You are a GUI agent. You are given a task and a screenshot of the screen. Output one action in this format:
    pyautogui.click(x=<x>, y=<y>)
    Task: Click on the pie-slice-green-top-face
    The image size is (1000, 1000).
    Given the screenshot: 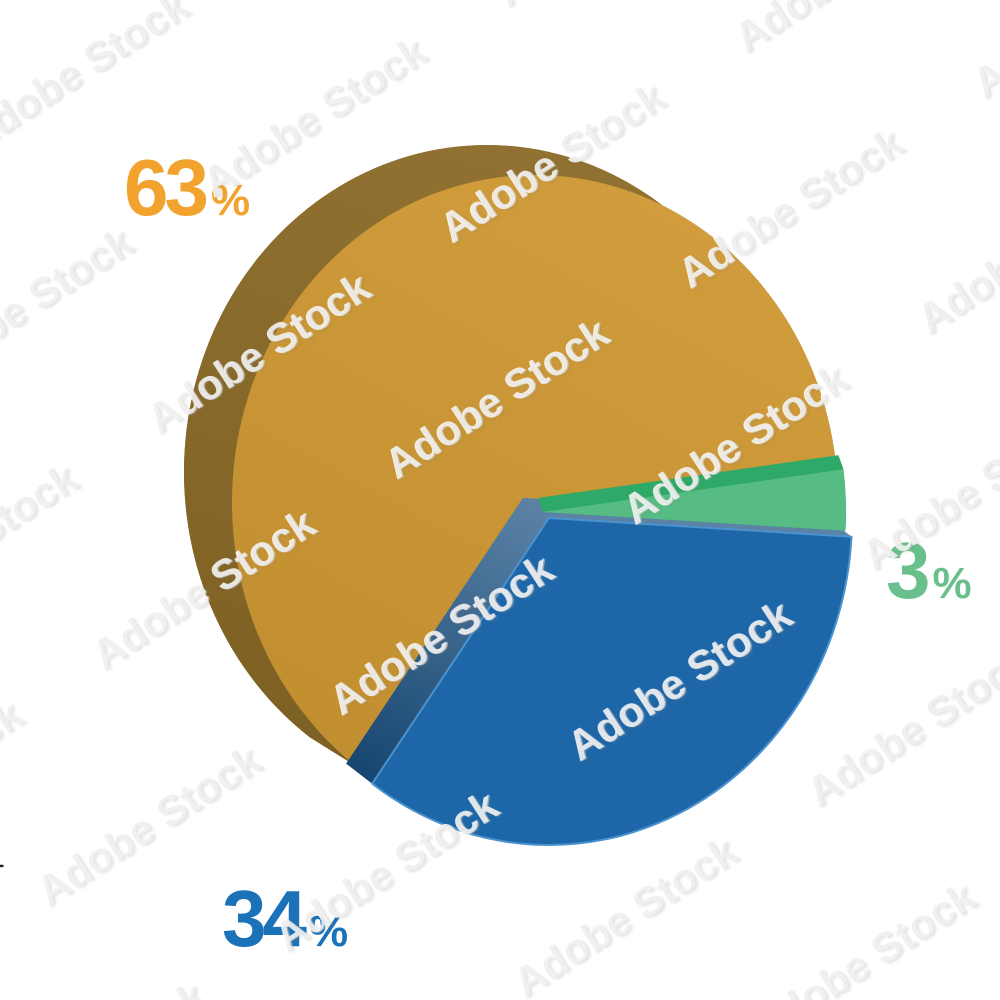 What is the action you would take?
    pyautogui.click(x=694, y=500)
    